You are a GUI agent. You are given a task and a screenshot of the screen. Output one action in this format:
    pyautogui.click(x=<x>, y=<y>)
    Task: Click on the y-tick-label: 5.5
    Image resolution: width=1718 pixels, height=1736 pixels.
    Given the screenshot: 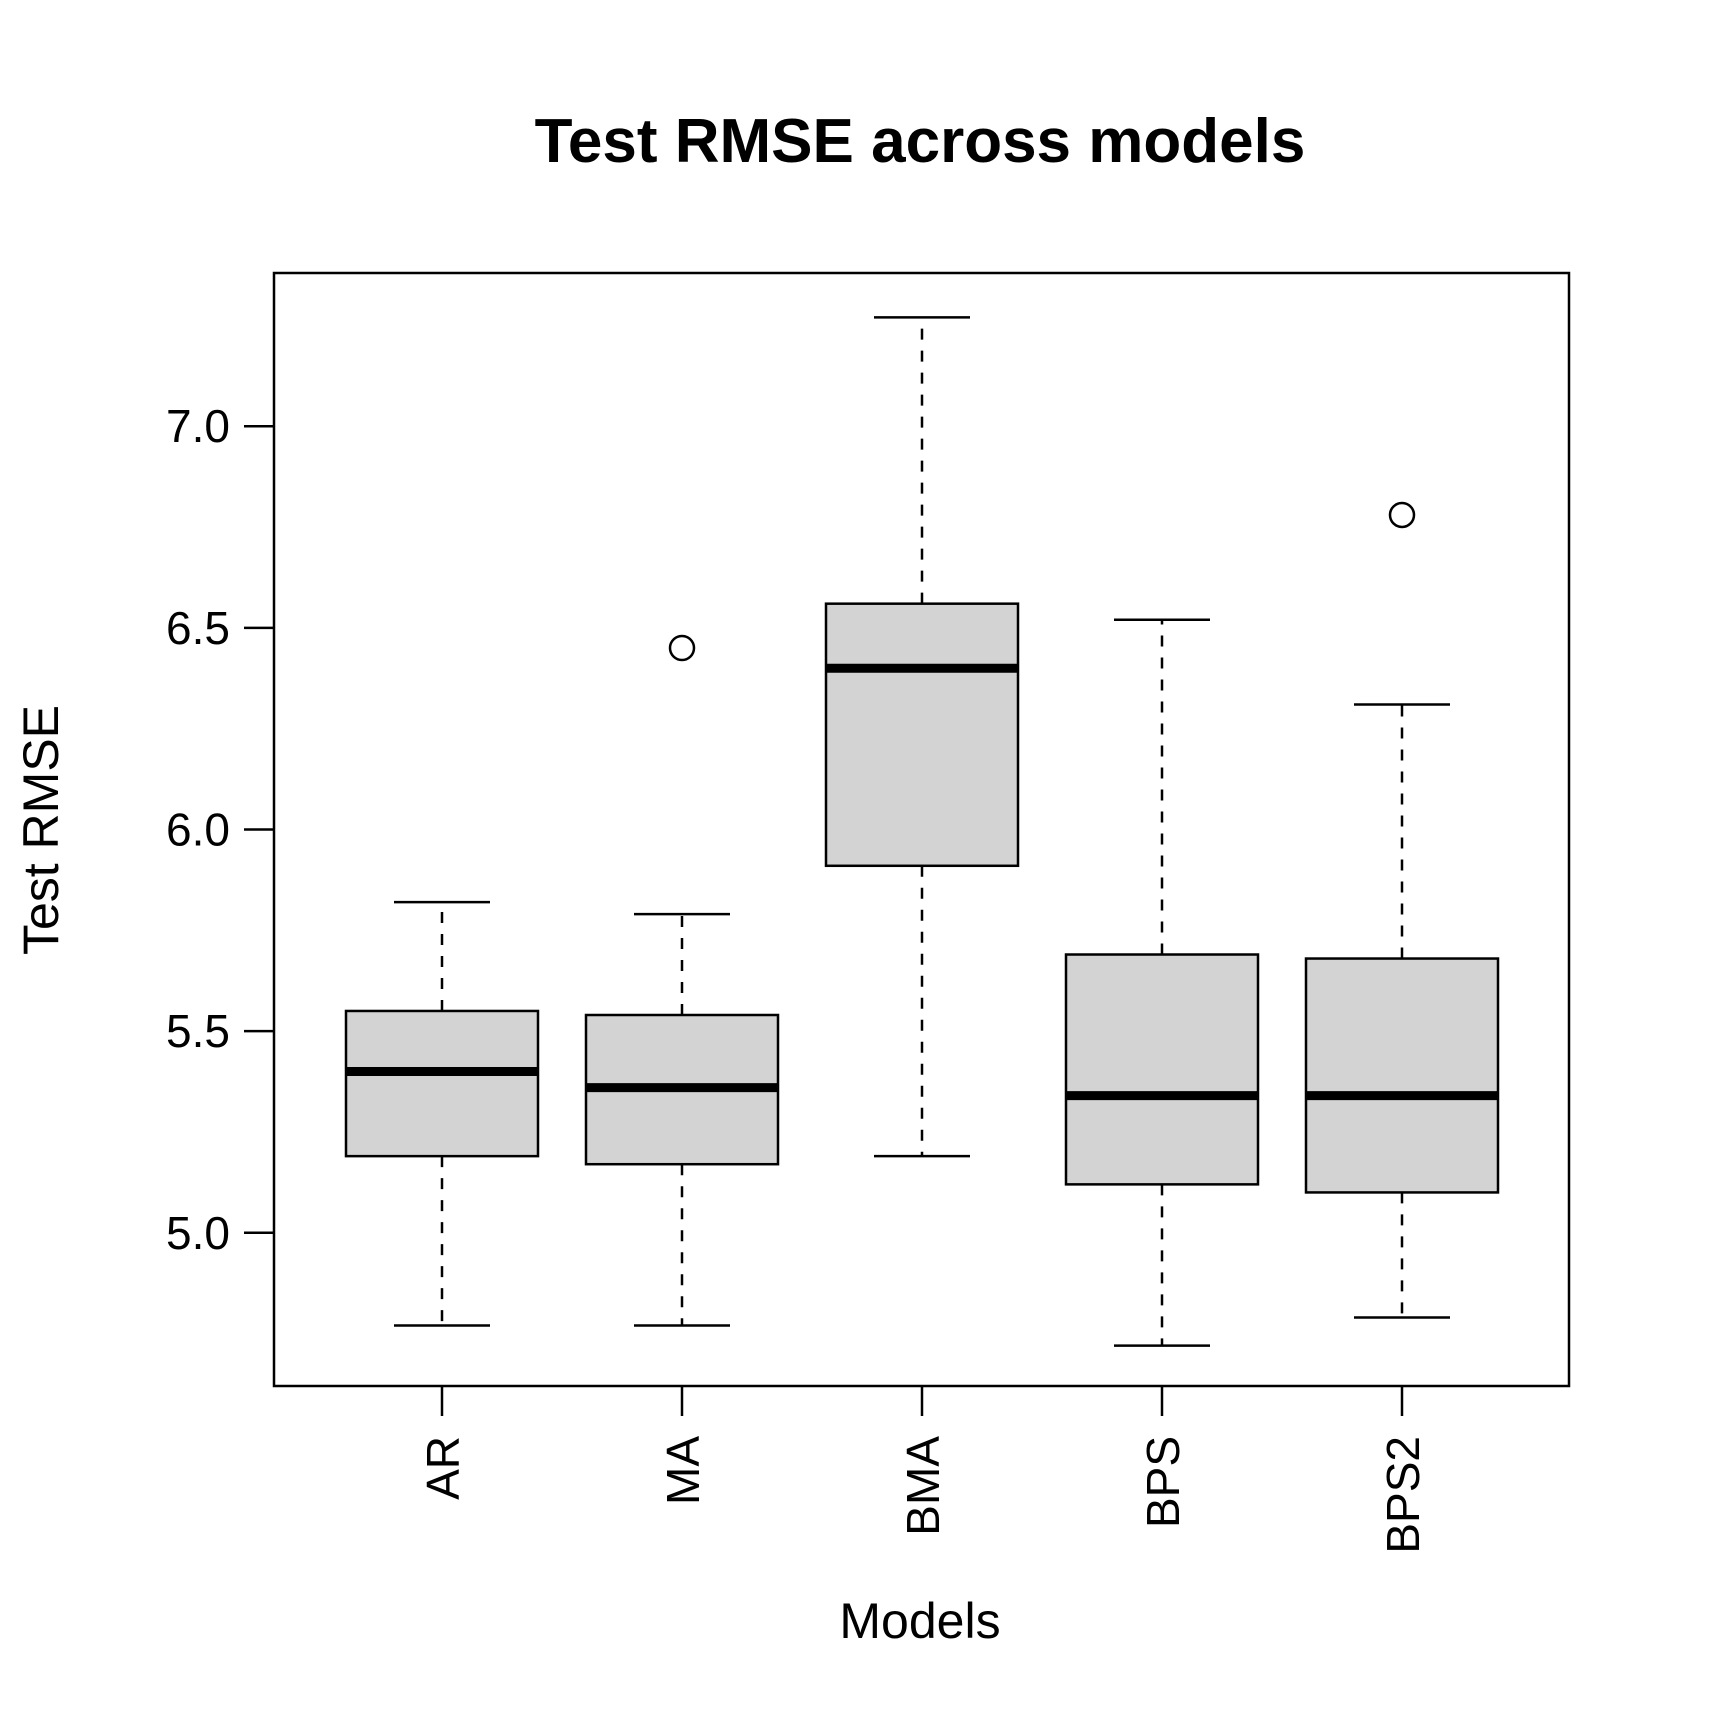 What is the action you would take?
    pyautogui.click(x=198, y=1031)
    